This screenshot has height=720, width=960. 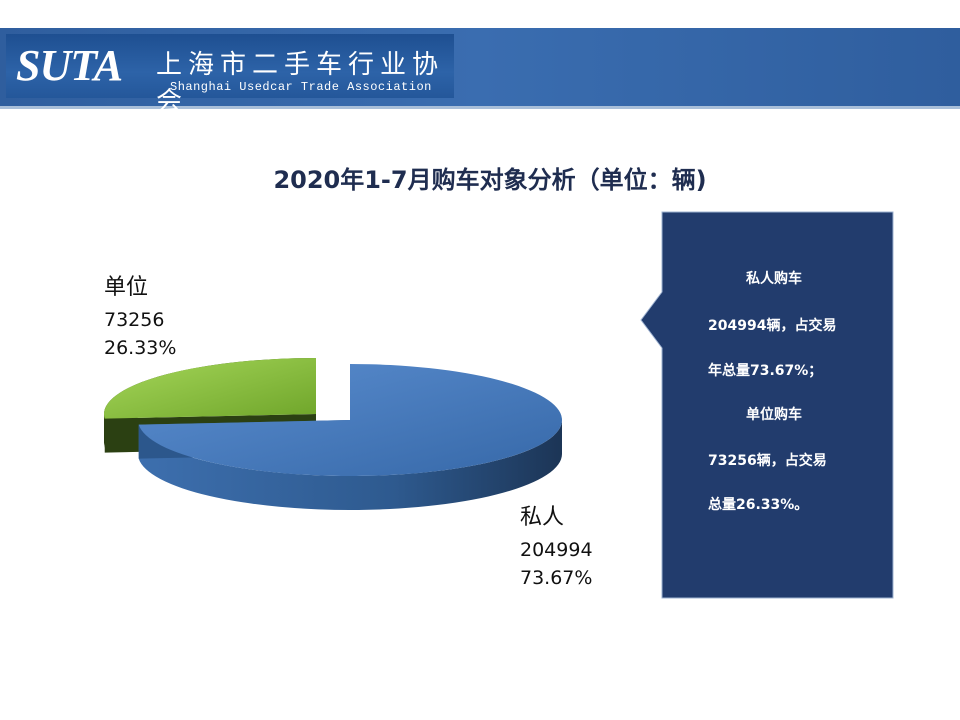 What do you see at coordinates (301, 87) in the screenshot?
I see `org-name-en: Shanghai Usedcar Trade Association` at bounding box center [301, 87].